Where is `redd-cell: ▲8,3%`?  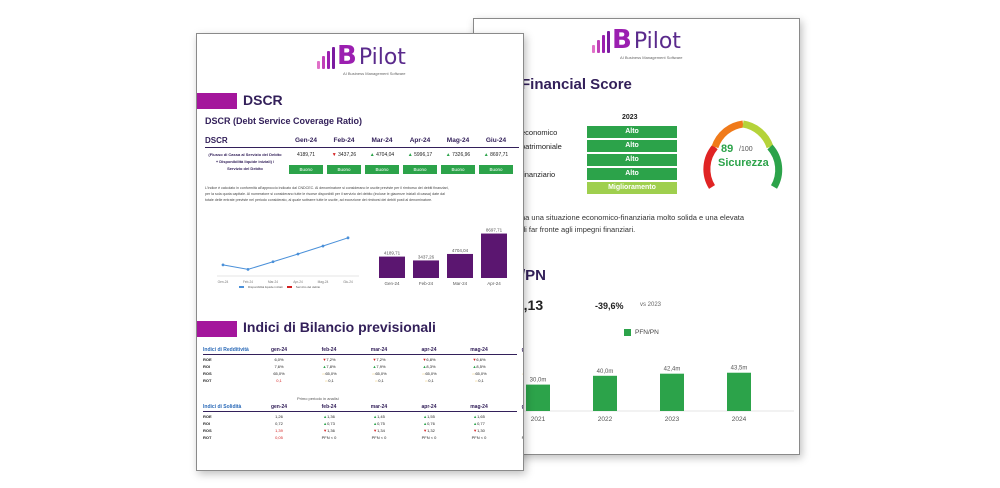
redd-cell: ▲8,3% is located at coordinates (429, 366).